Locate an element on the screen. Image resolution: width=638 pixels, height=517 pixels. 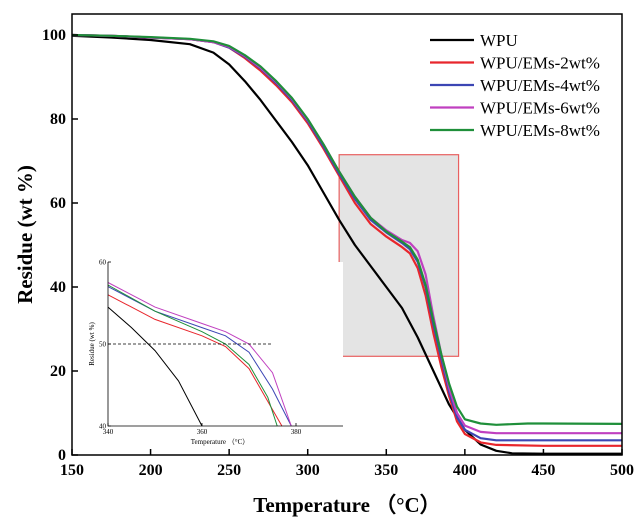
inset-y-tick-label: 40 is located at coordinates (103, 427).